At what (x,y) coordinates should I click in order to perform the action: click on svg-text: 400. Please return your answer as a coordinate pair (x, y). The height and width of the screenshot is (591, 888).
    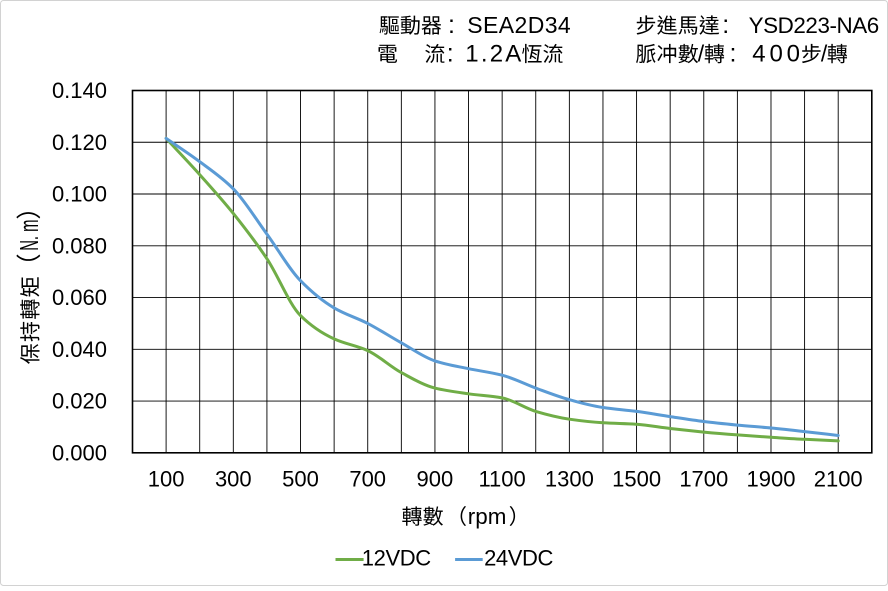
    Looking at the image, I should click on (777, 54).